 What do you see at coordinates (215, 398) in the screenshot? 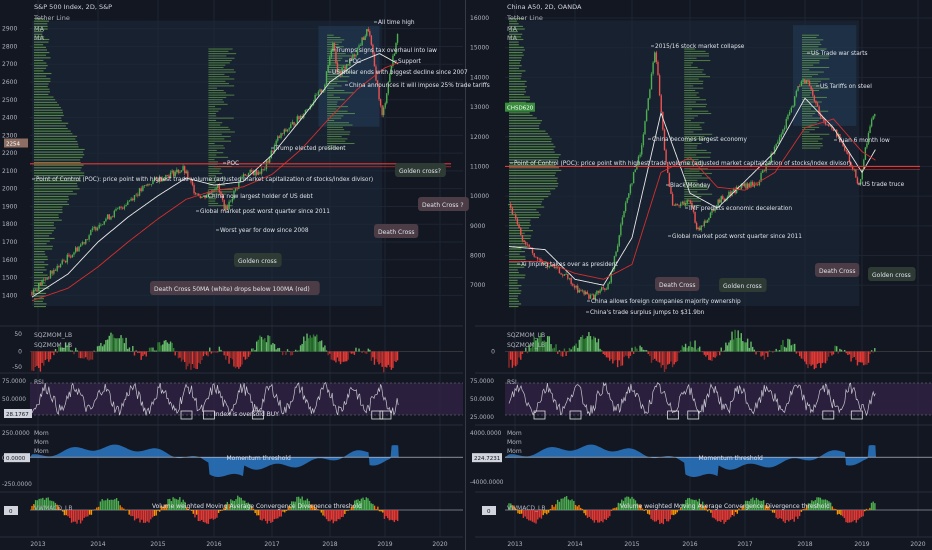
I see `rsi-line` at bounding box center [215, 398].